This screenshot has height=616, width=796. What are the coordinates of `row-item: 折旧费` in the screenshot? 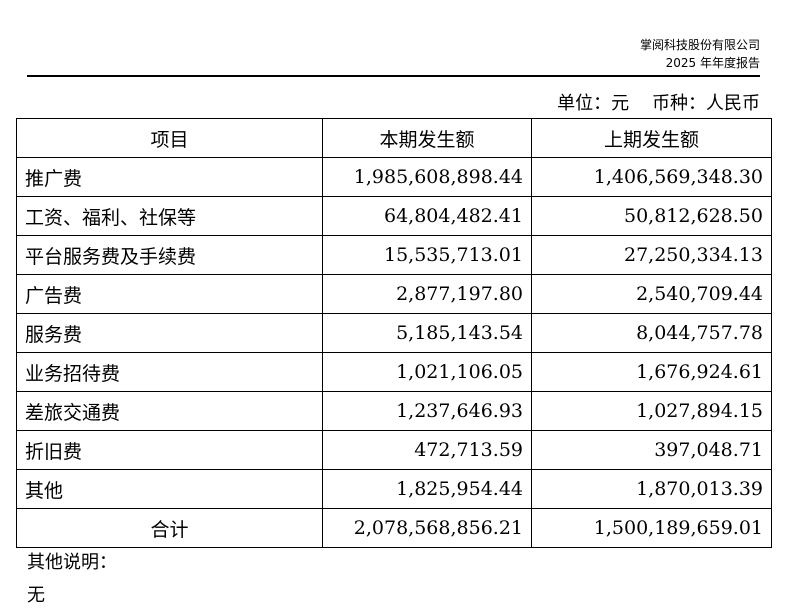 It's located at (169, 450).